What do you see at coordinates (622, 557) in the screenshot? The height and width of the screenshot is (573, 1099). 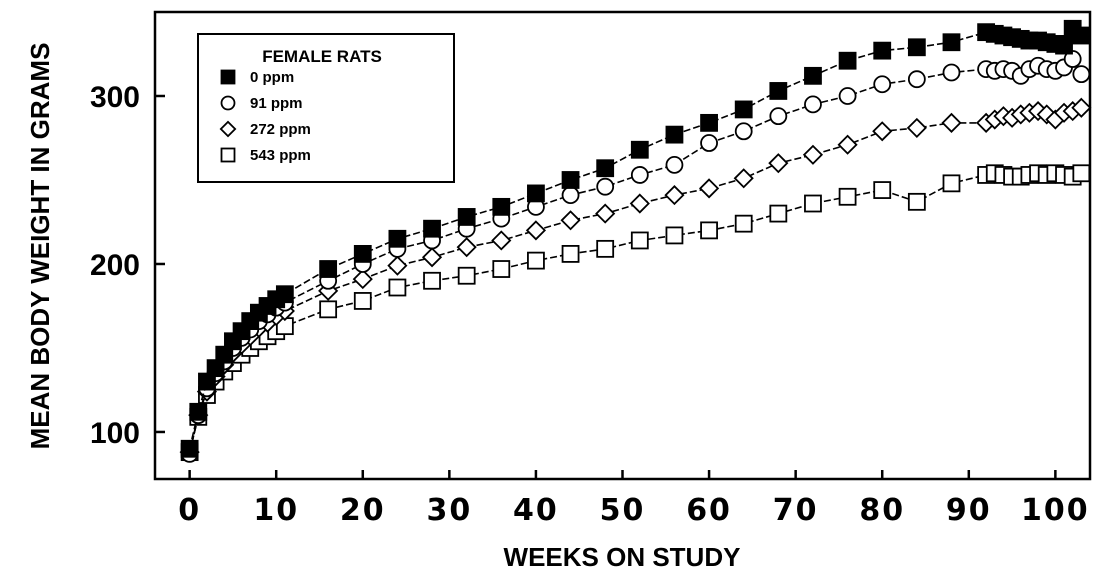 I see `x-axis-title: WEEKS ON STUDY` at bounding box center [622, 557].